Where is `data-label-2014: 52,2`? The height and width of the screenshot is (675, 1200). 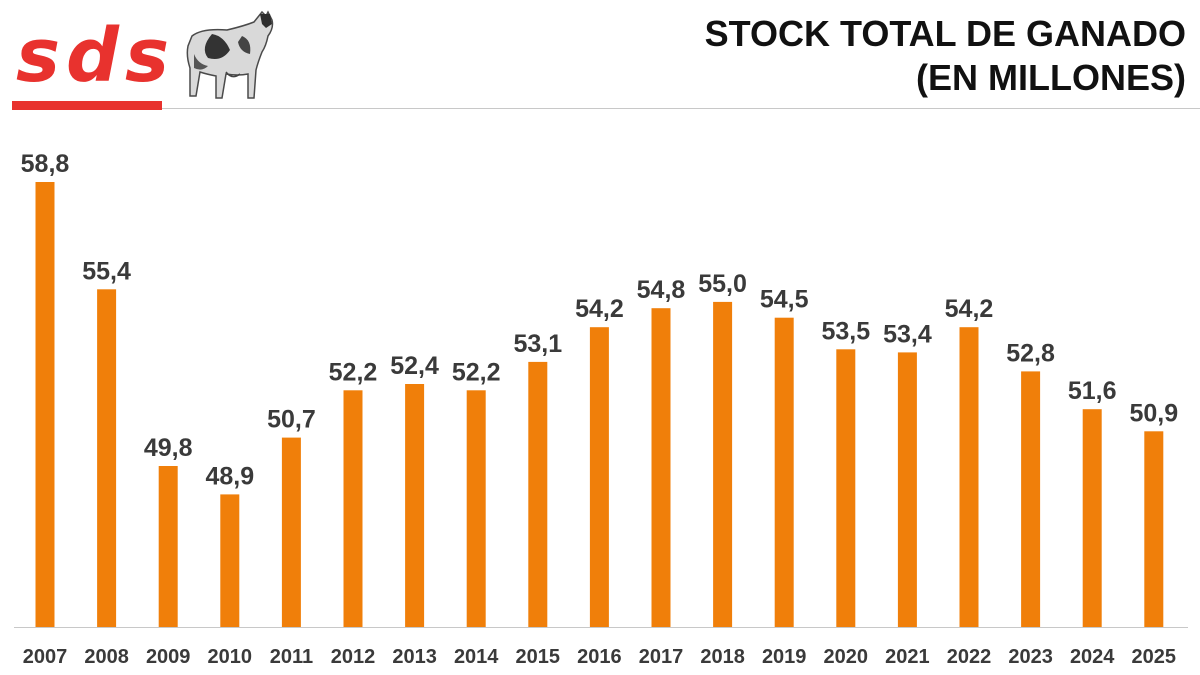
data-label-2014: 52,2 is located at coordinates (476, 372).